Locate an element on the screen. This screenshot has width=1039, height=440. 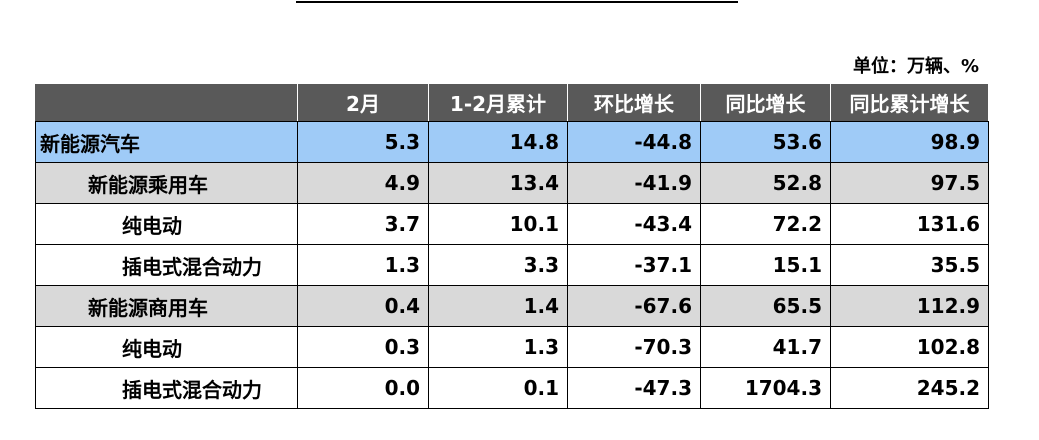
value-cell: 98.9 is located at coordinates (909, 142).